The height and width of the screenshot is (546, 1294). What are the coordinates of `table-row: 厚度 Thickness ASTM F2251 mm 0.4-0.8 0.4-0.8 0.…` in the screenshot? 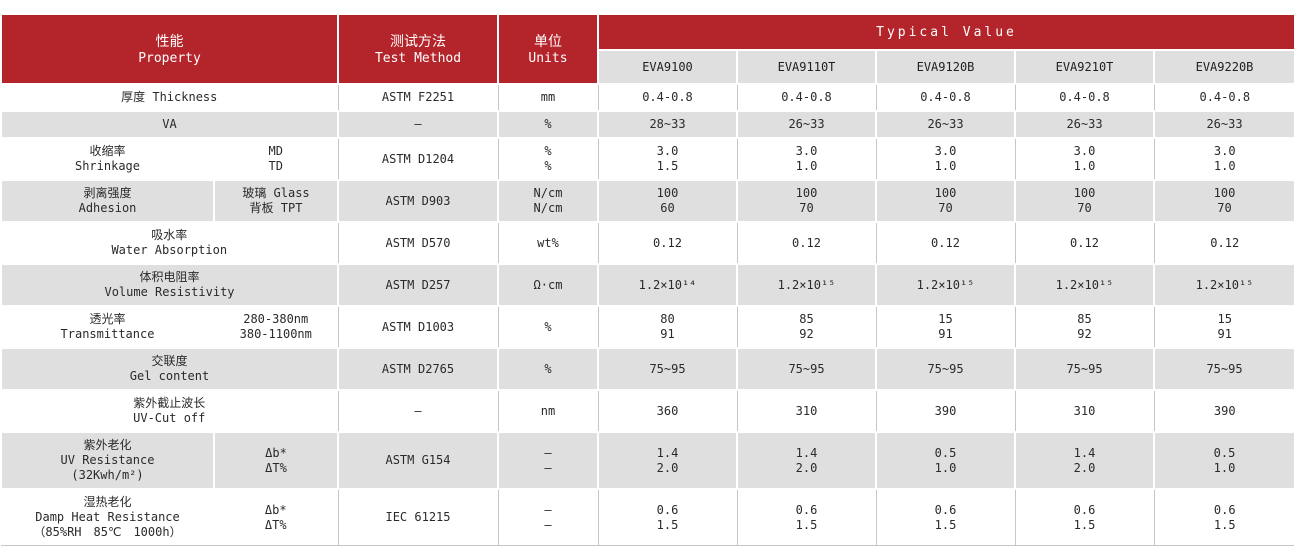 It's located at (647, 97).